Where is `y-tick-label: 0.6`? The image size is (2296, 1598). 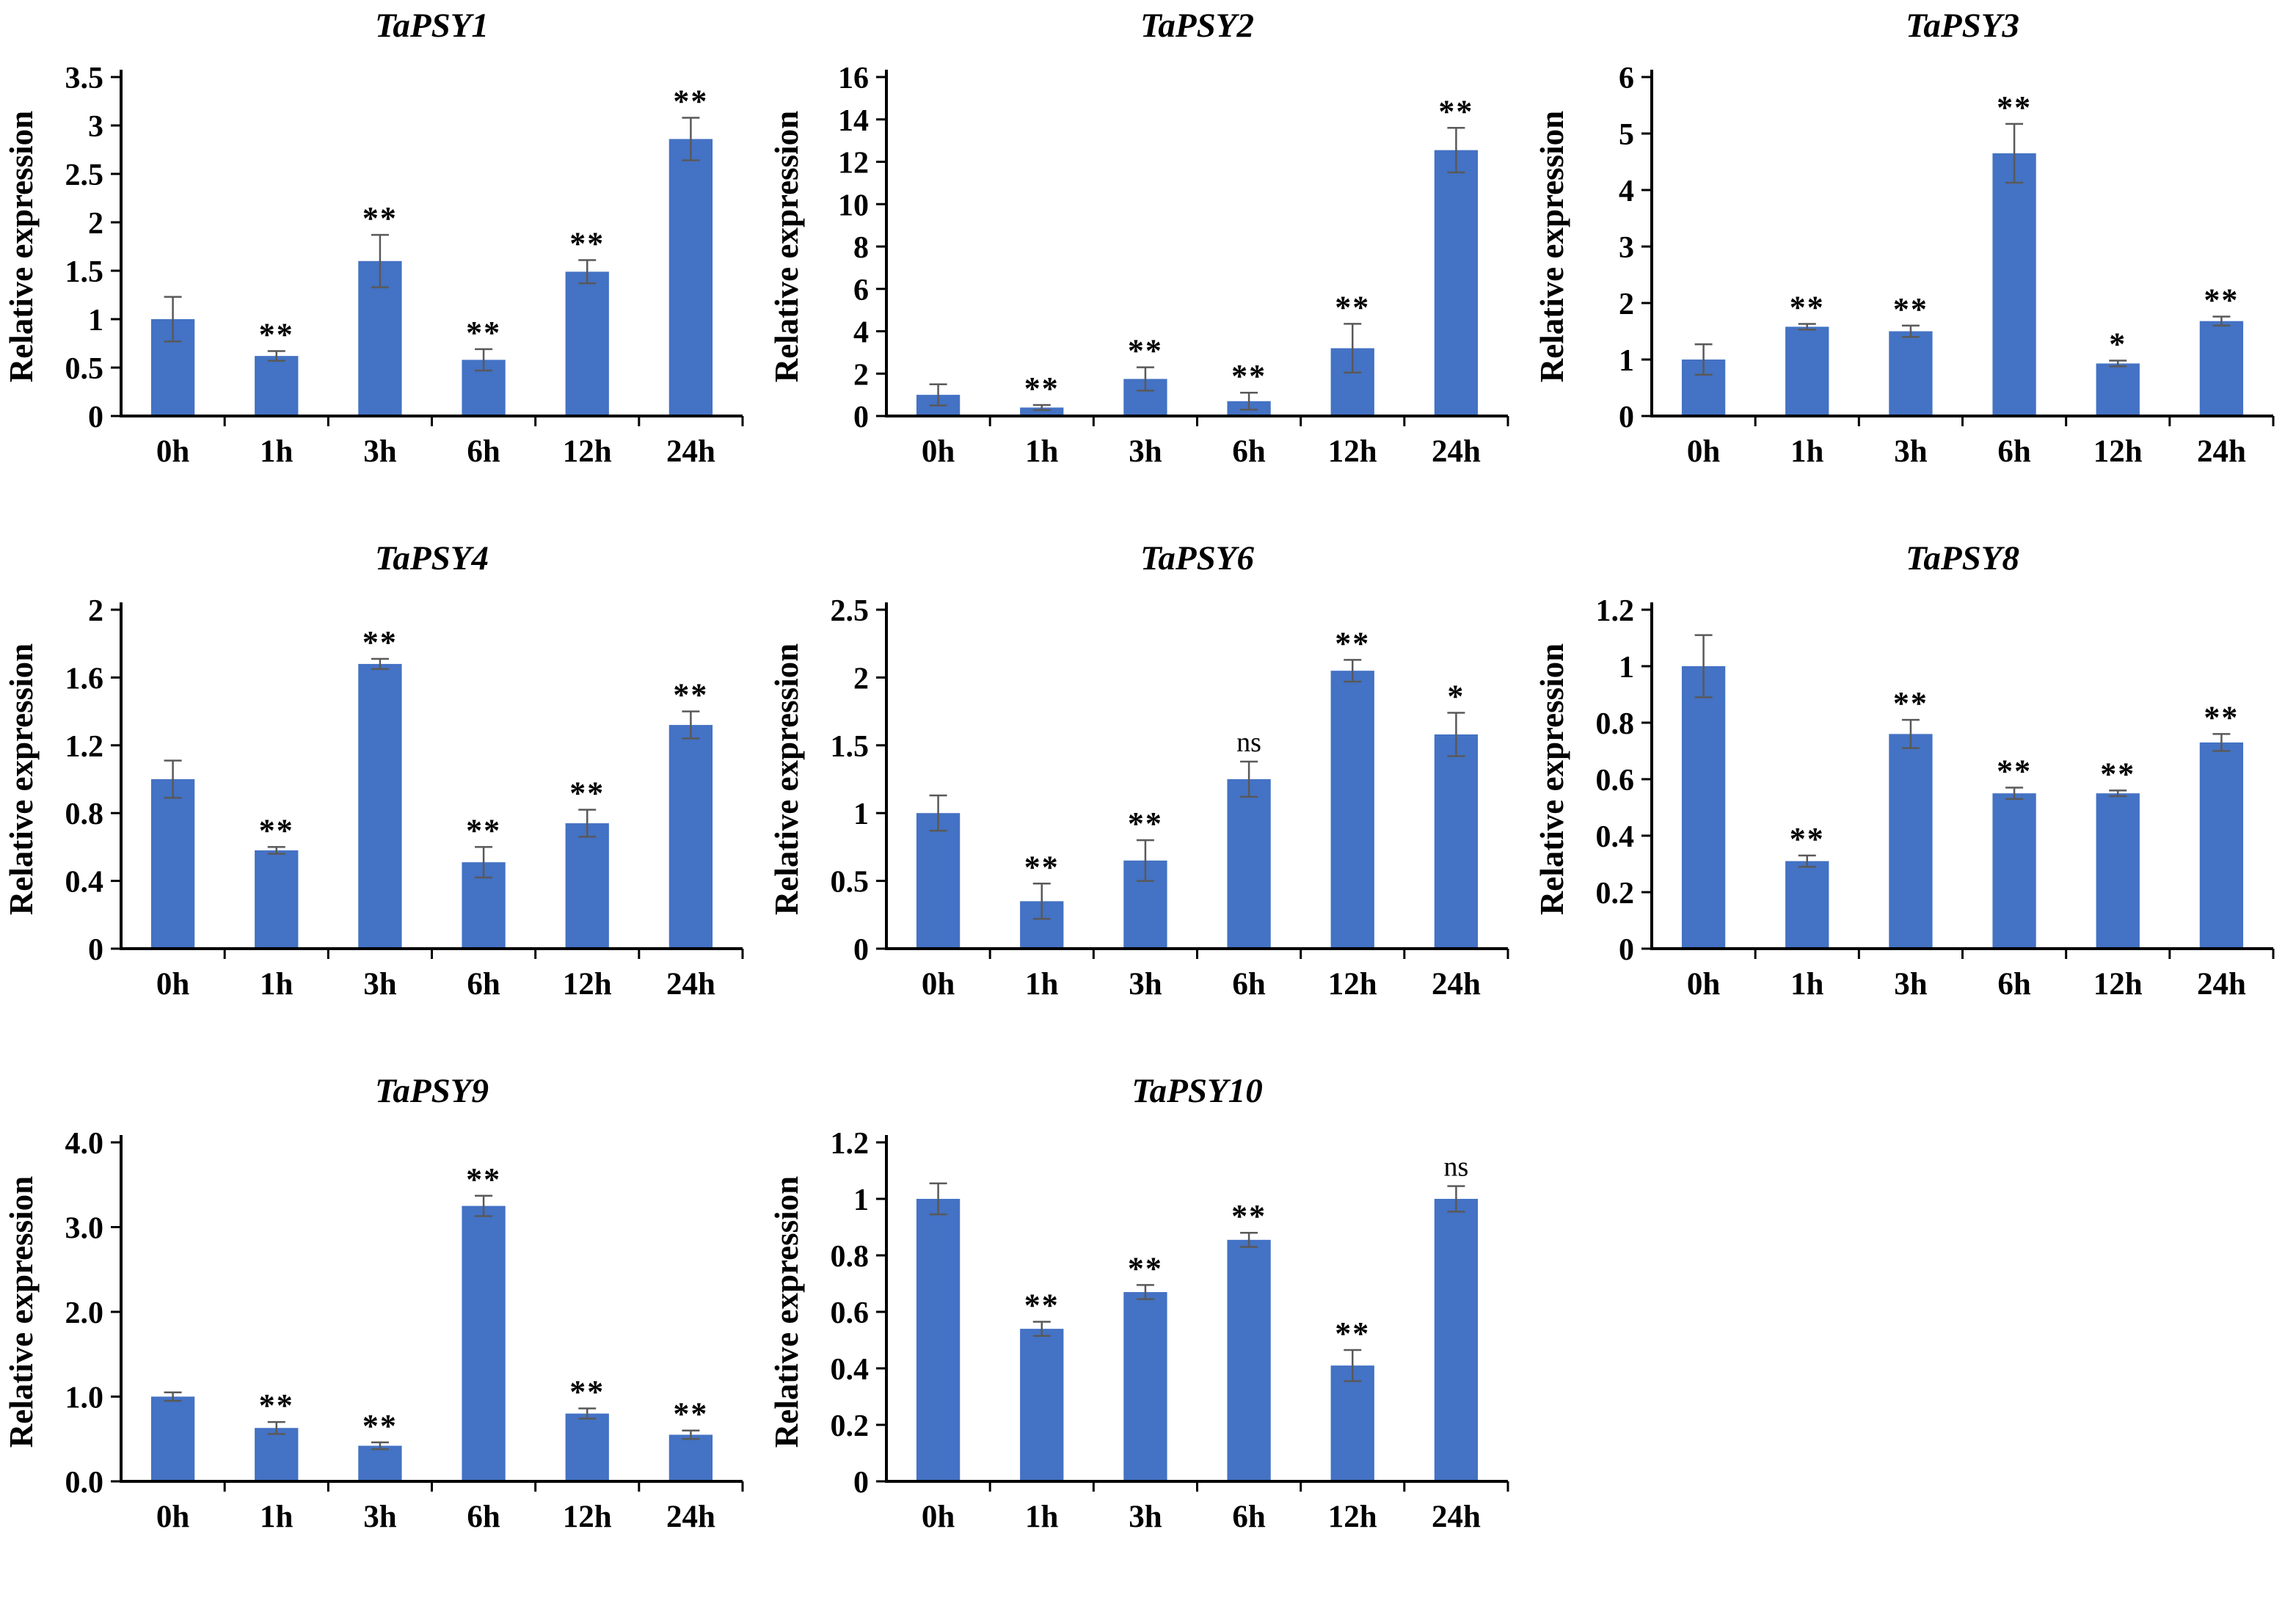 y-tick-label: 0.6 is located at coordinates (1615, 781).